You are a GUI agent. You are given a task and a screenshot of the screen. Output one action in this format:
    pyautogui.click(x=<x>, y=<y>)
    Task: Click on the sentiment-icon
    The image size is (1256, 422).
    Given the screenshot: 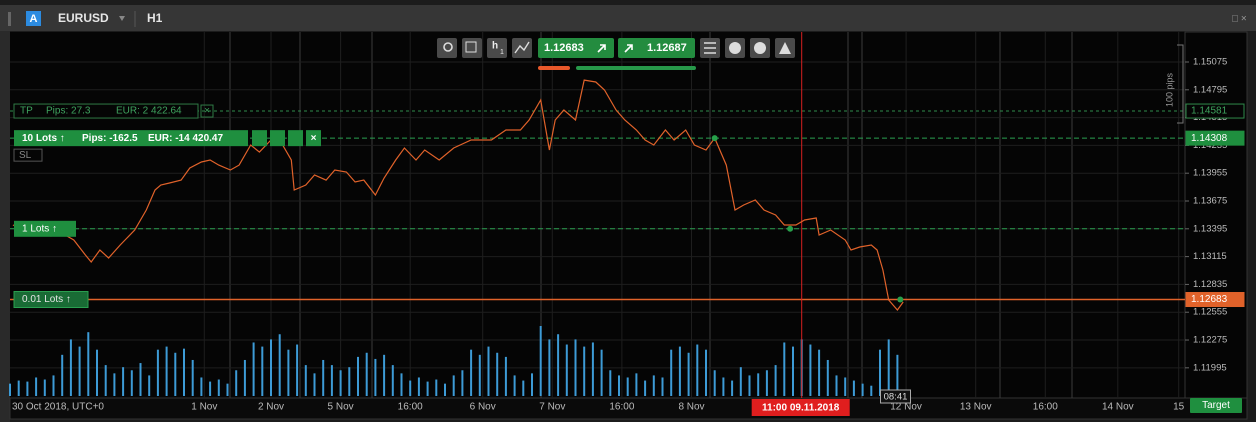 What is the action you would take?
    pyautogui.click(x=760, y=48)
    